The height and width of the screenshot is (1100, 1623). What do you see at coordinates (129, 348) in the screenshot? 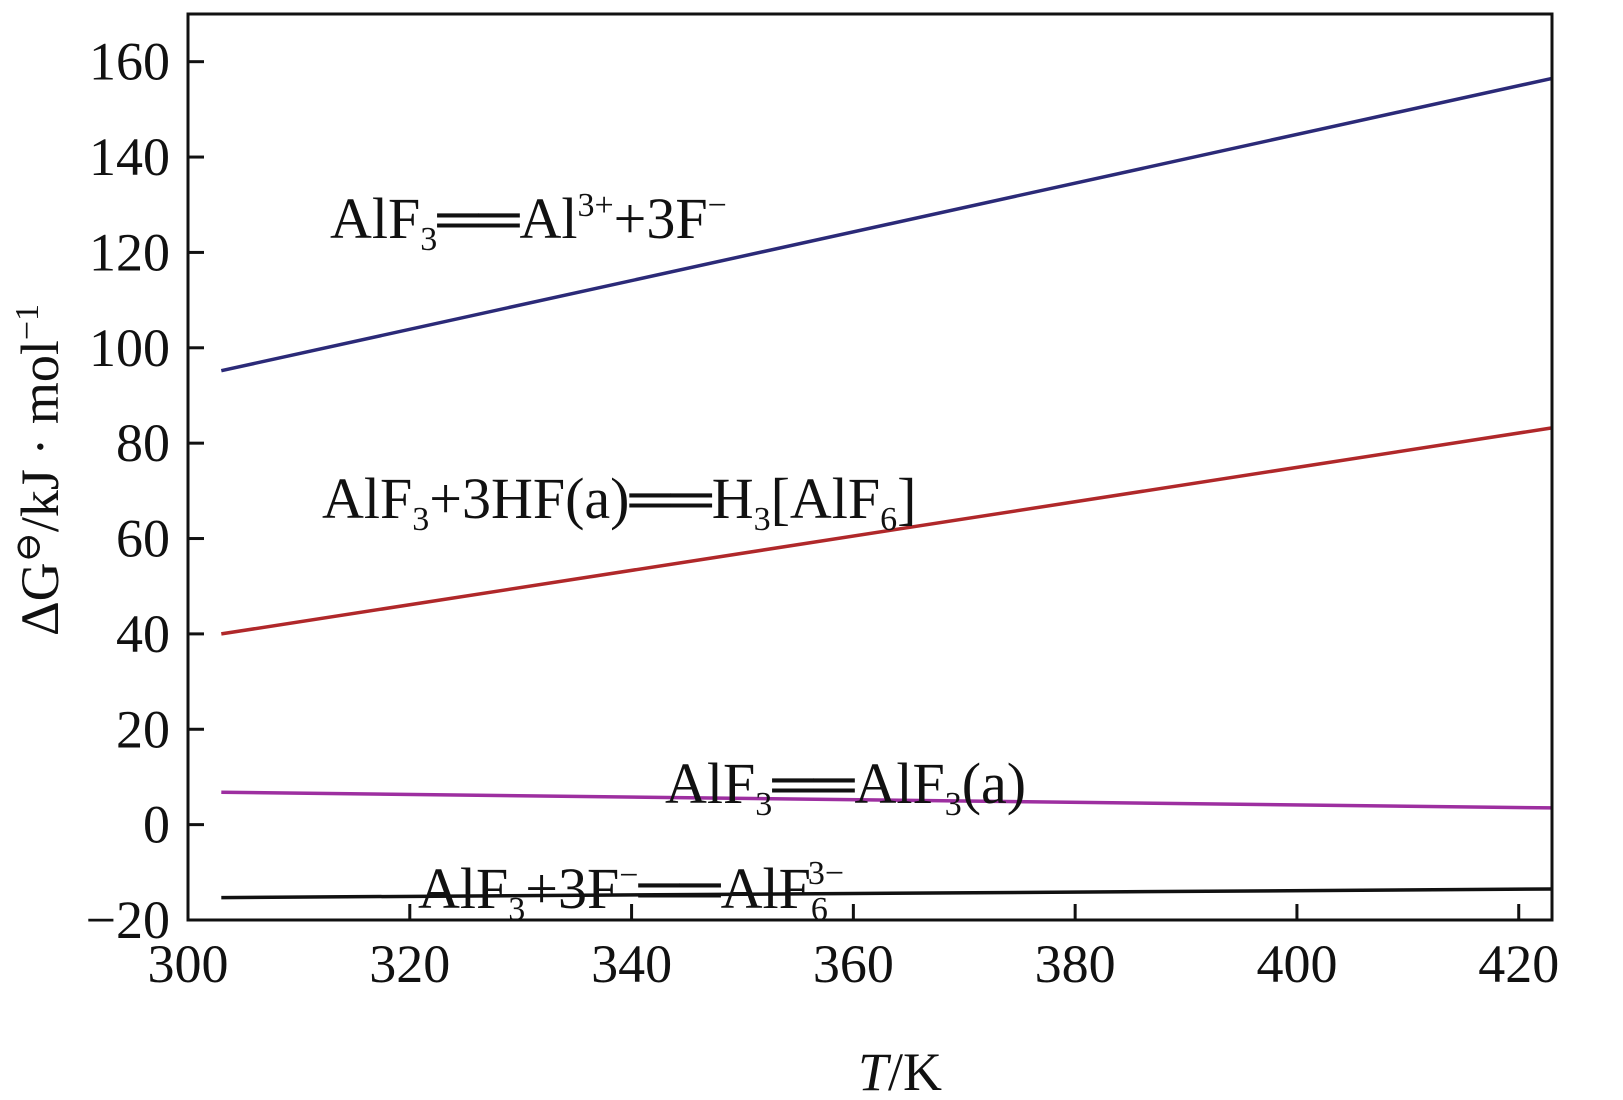
I see `y-tick-label: 100` at bounding box center [129, 348].